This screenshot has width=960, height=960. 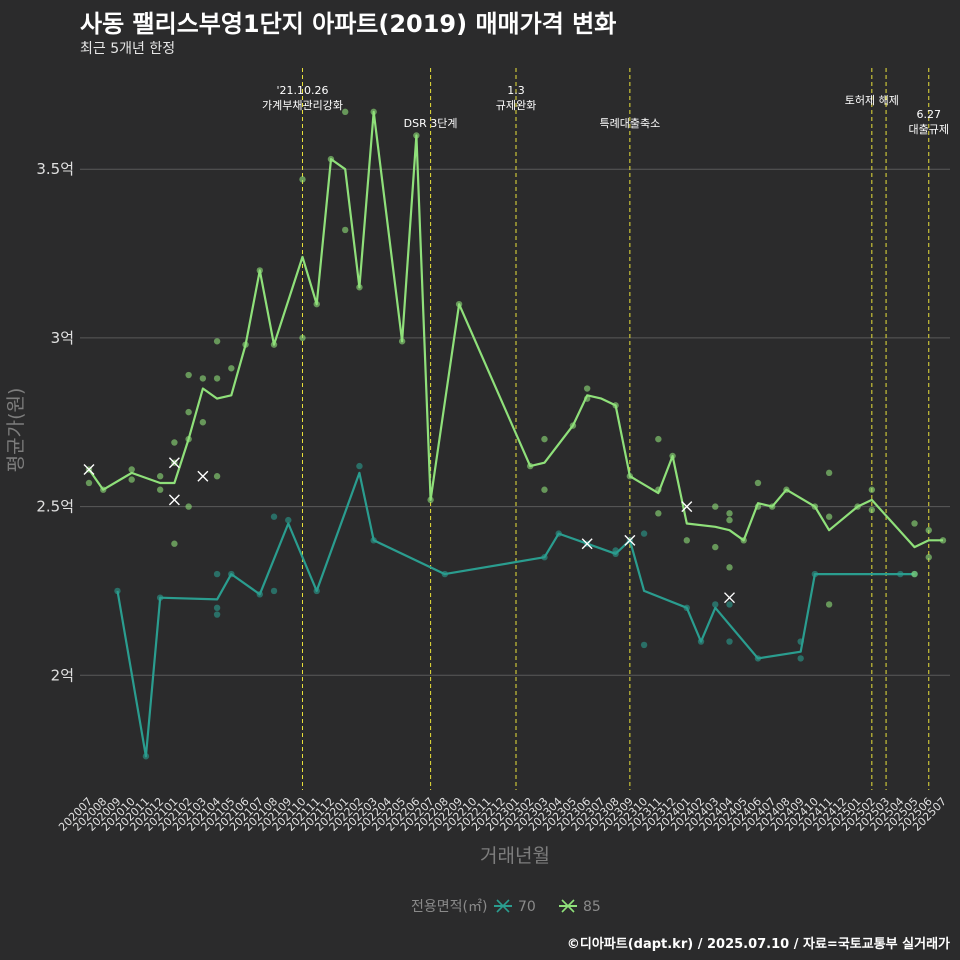 I want to click on y-tick-label: 3억, so click(x=62, y=338).